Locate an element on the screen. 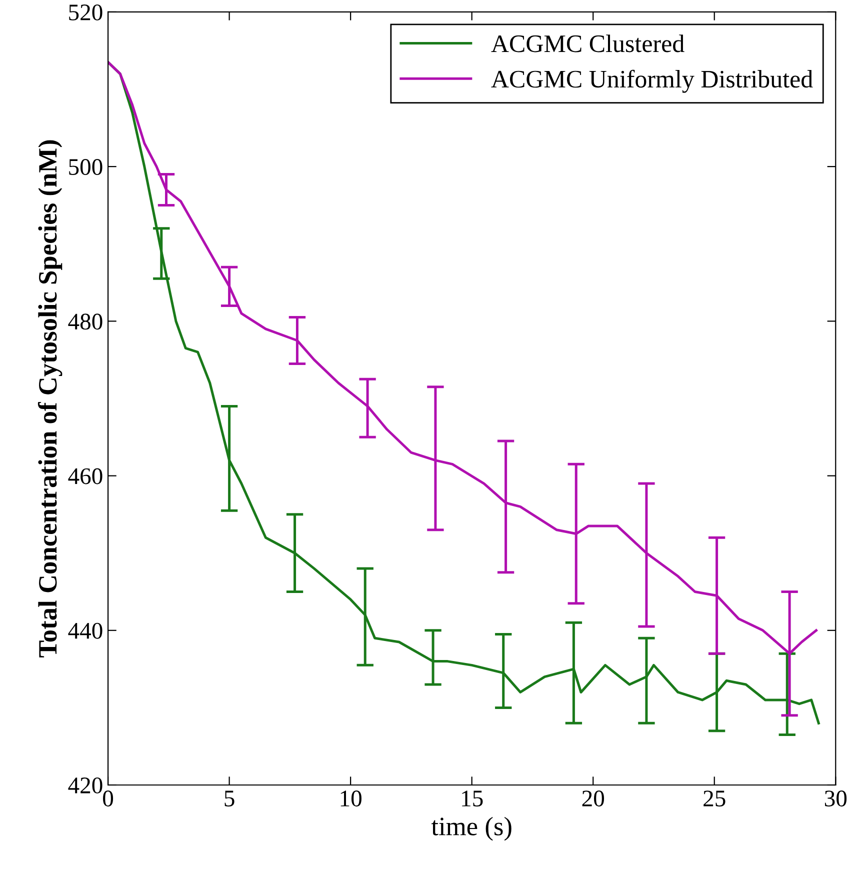  y-tick-label: 460 is located at coordinates (85, 476).